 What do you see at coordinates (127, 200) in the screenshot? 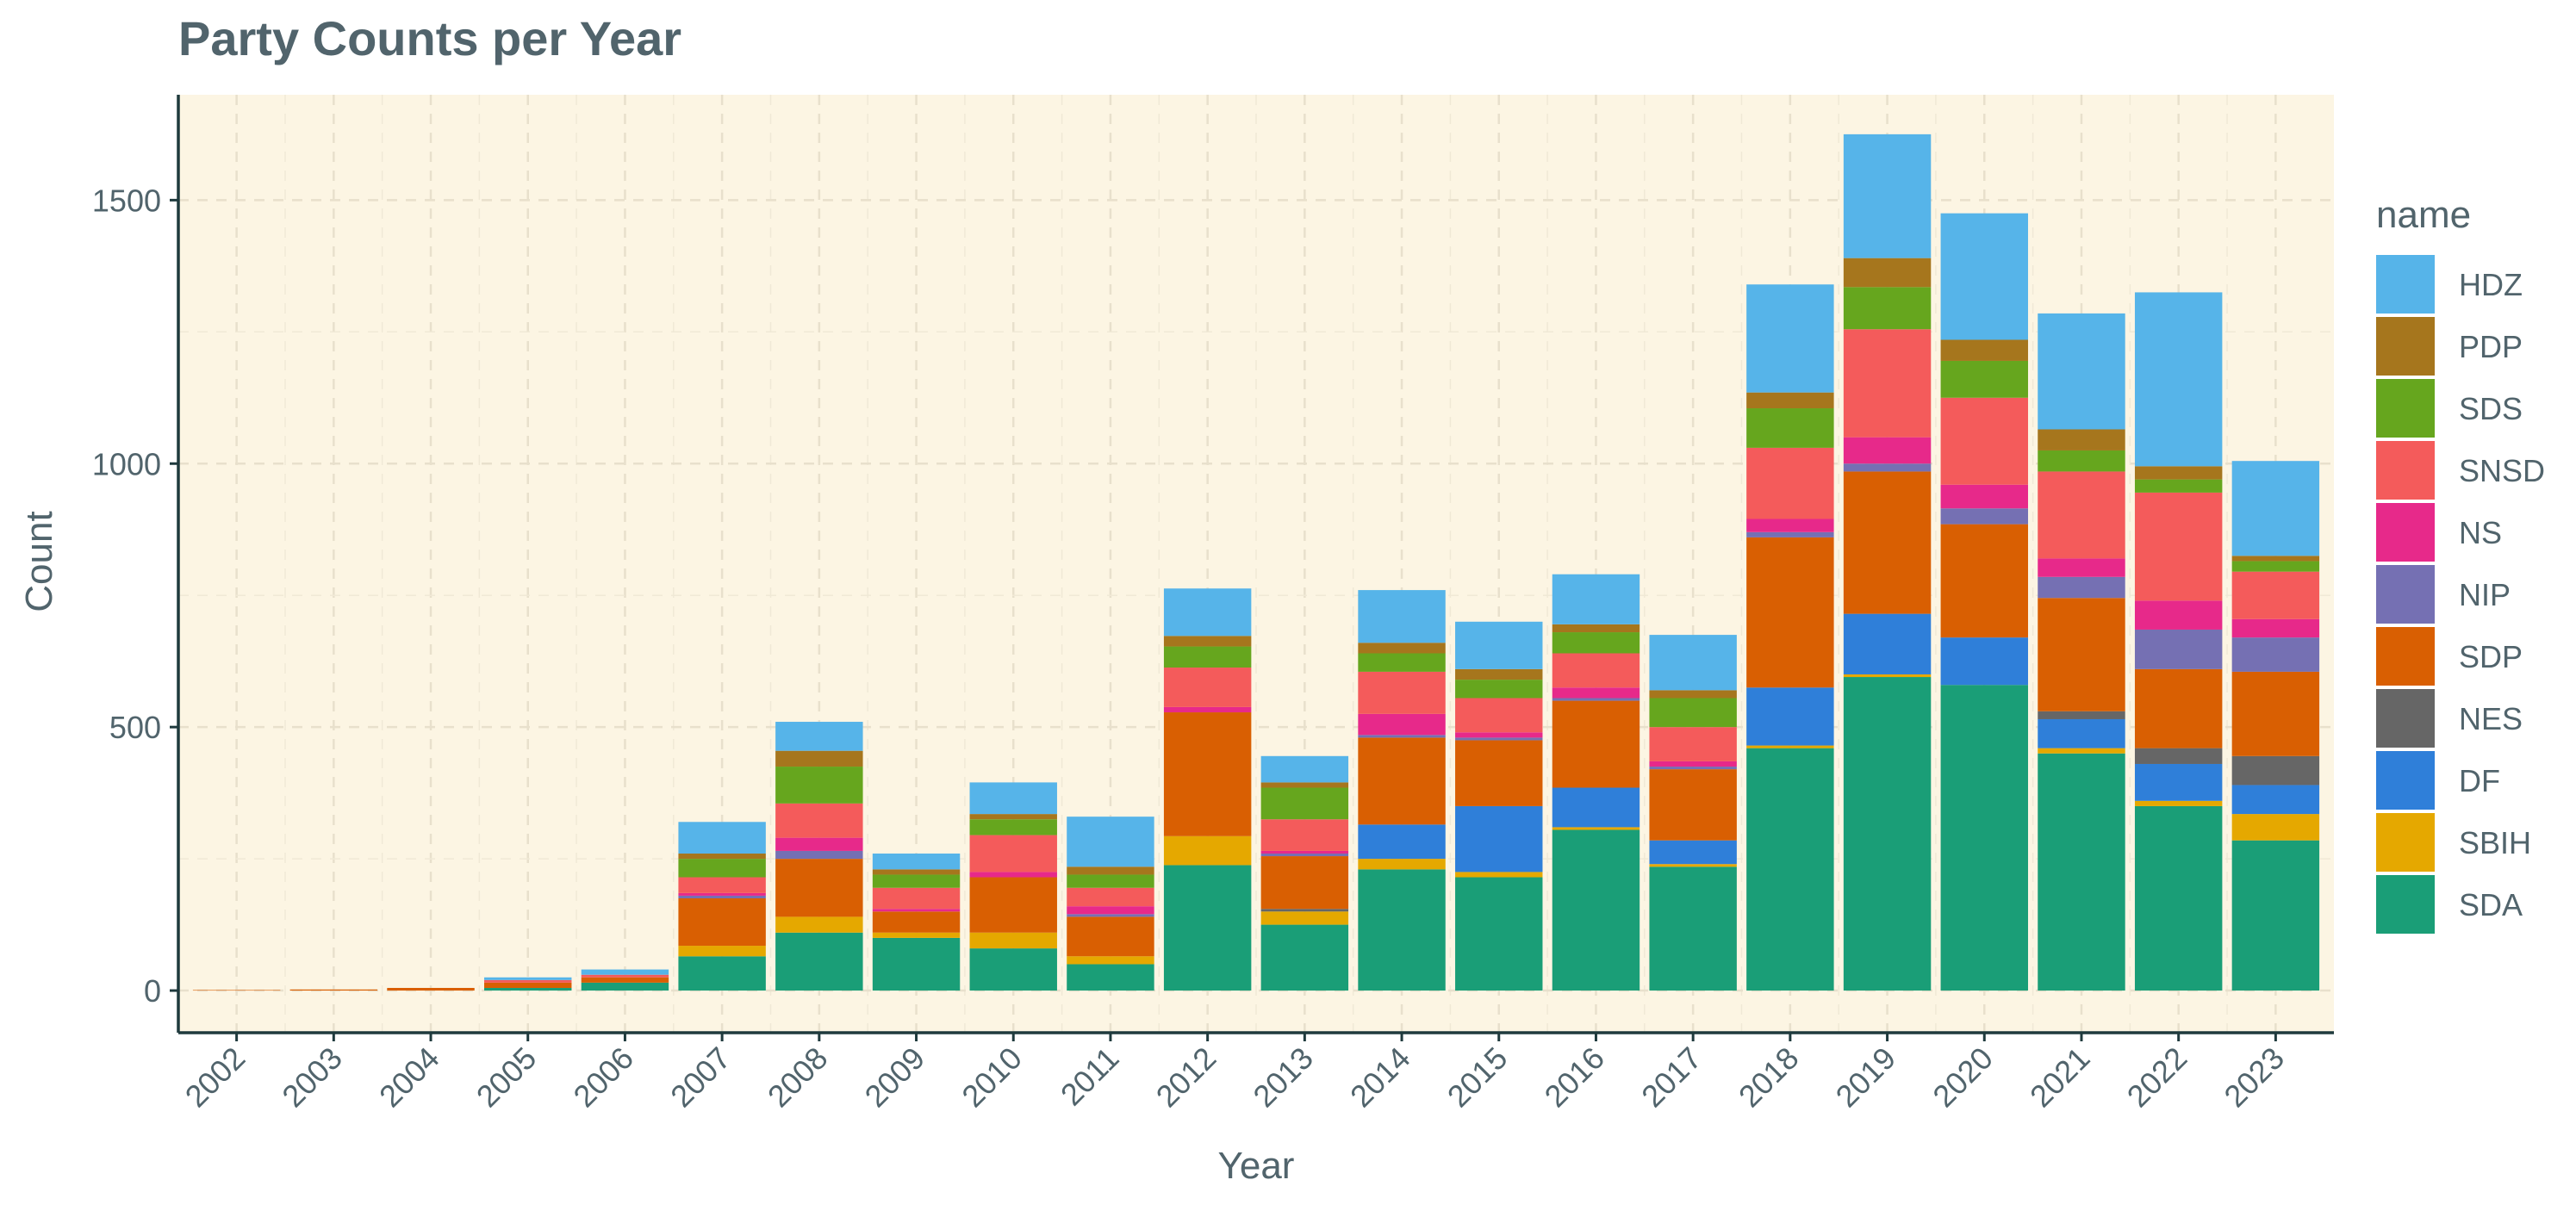
I see `y-tick-label: 1500` at bounding box center [127, 200].